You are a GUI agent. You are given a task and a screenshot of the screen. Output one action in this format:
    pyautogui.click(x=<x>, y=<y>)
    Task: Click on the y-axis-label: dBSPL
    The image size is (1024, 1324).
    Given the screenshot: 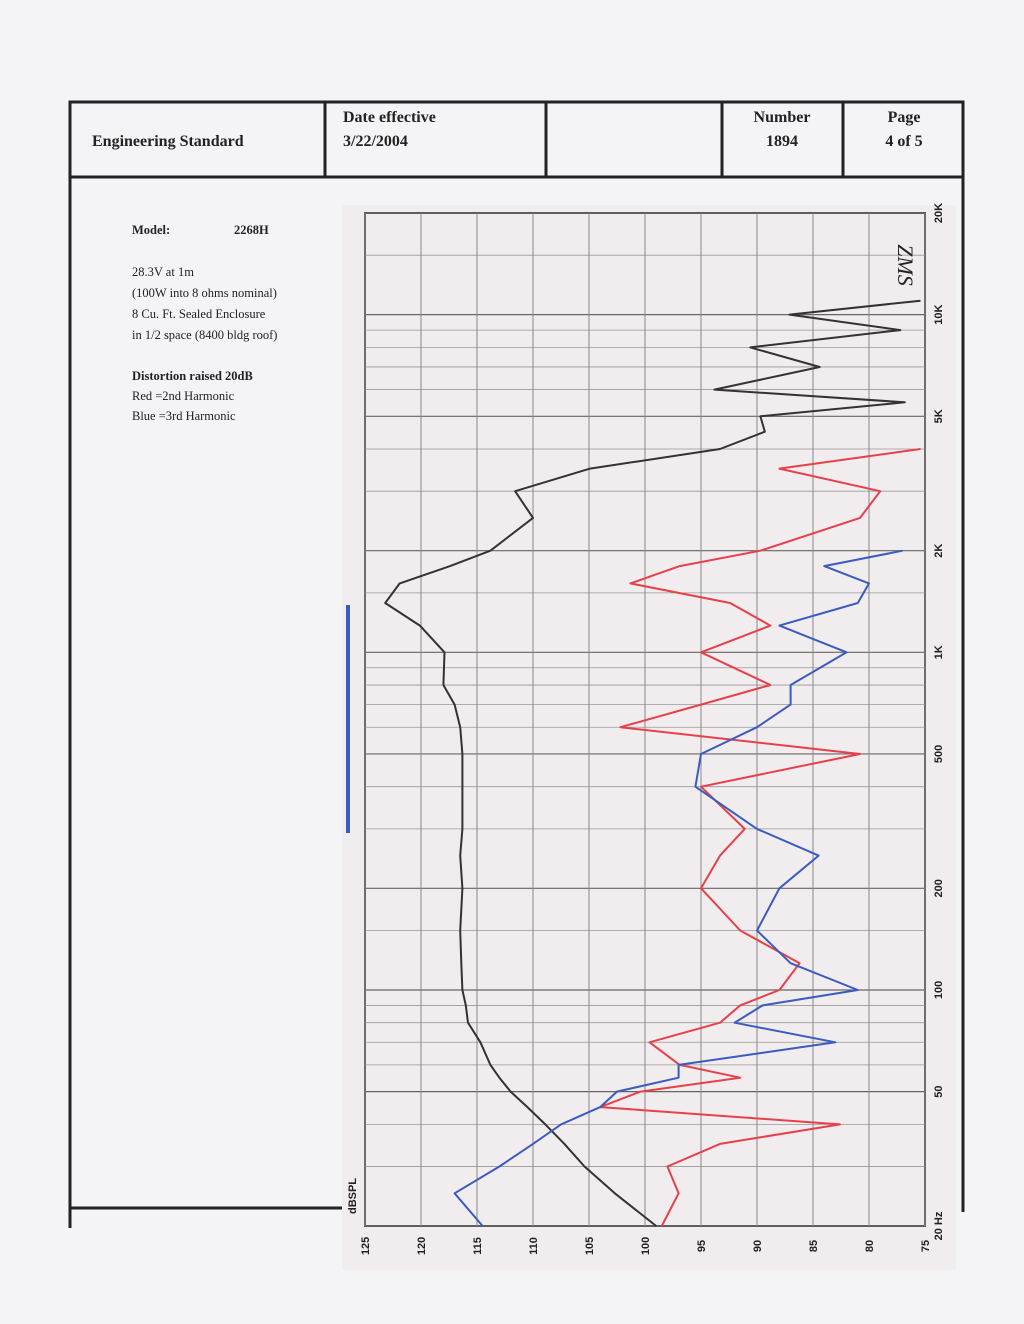 What is the action you would take?
    pyautogui.click(x=353, y=1196)
    